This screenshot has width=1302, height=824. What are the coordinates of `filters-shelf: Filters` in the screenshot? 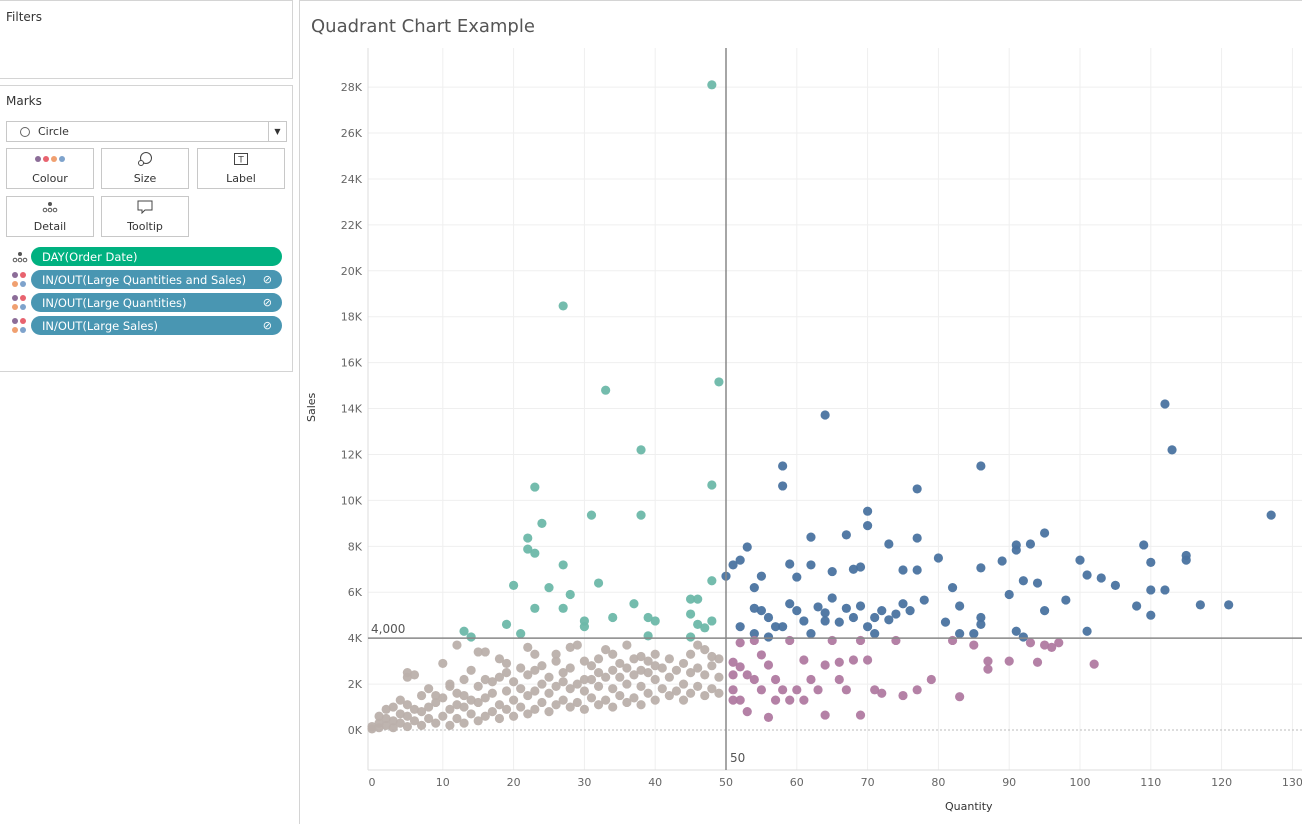 It's located at (146, 39).